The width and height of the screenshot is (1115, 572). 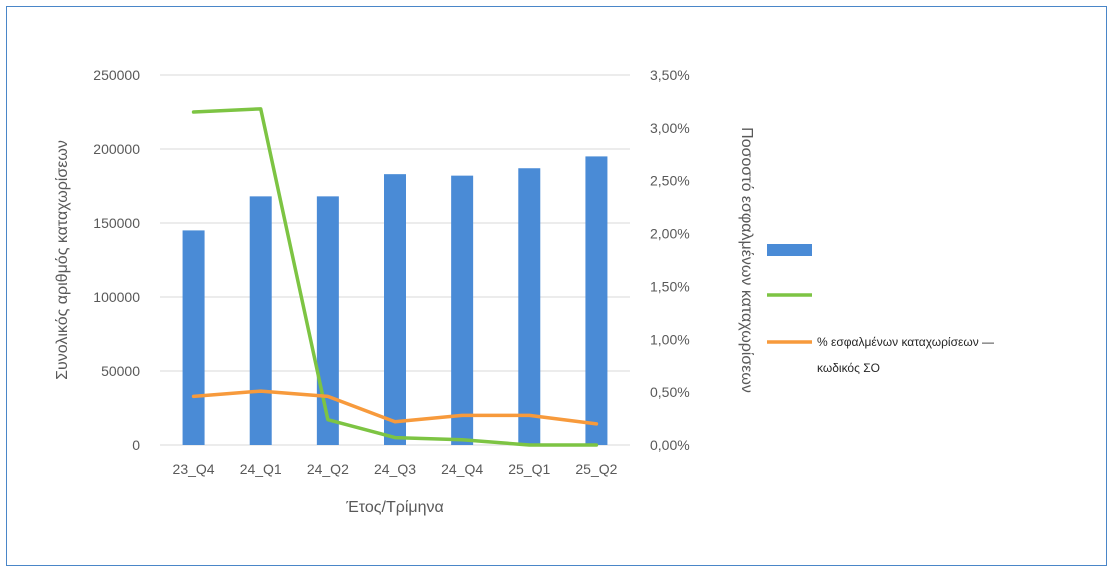 What do you see at coordinates (261, 469) in the screenshot?
I see `x-tick-label: 24_Q1` at bounding box center [261, 469].